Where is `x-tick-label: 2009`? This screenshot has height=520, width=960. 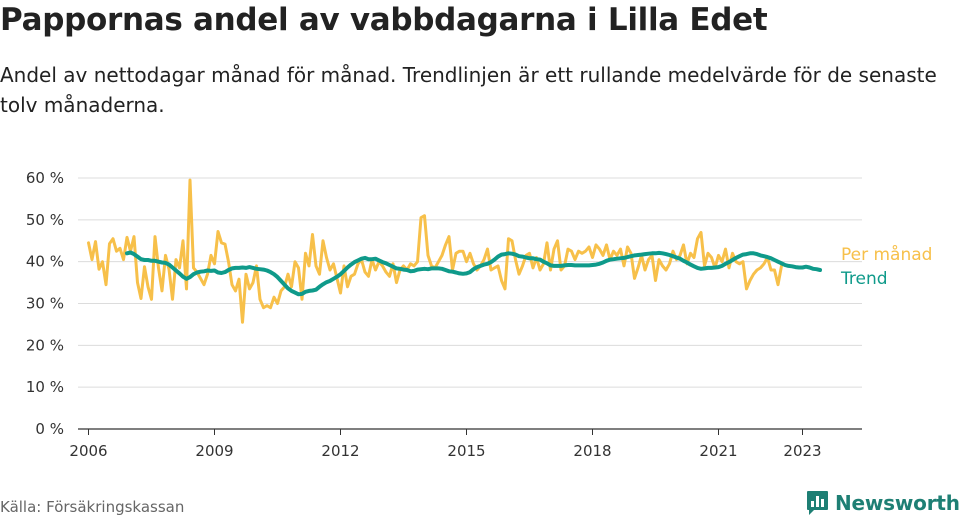
x-tick-label: 2009 is located at coordinates (214, 451).